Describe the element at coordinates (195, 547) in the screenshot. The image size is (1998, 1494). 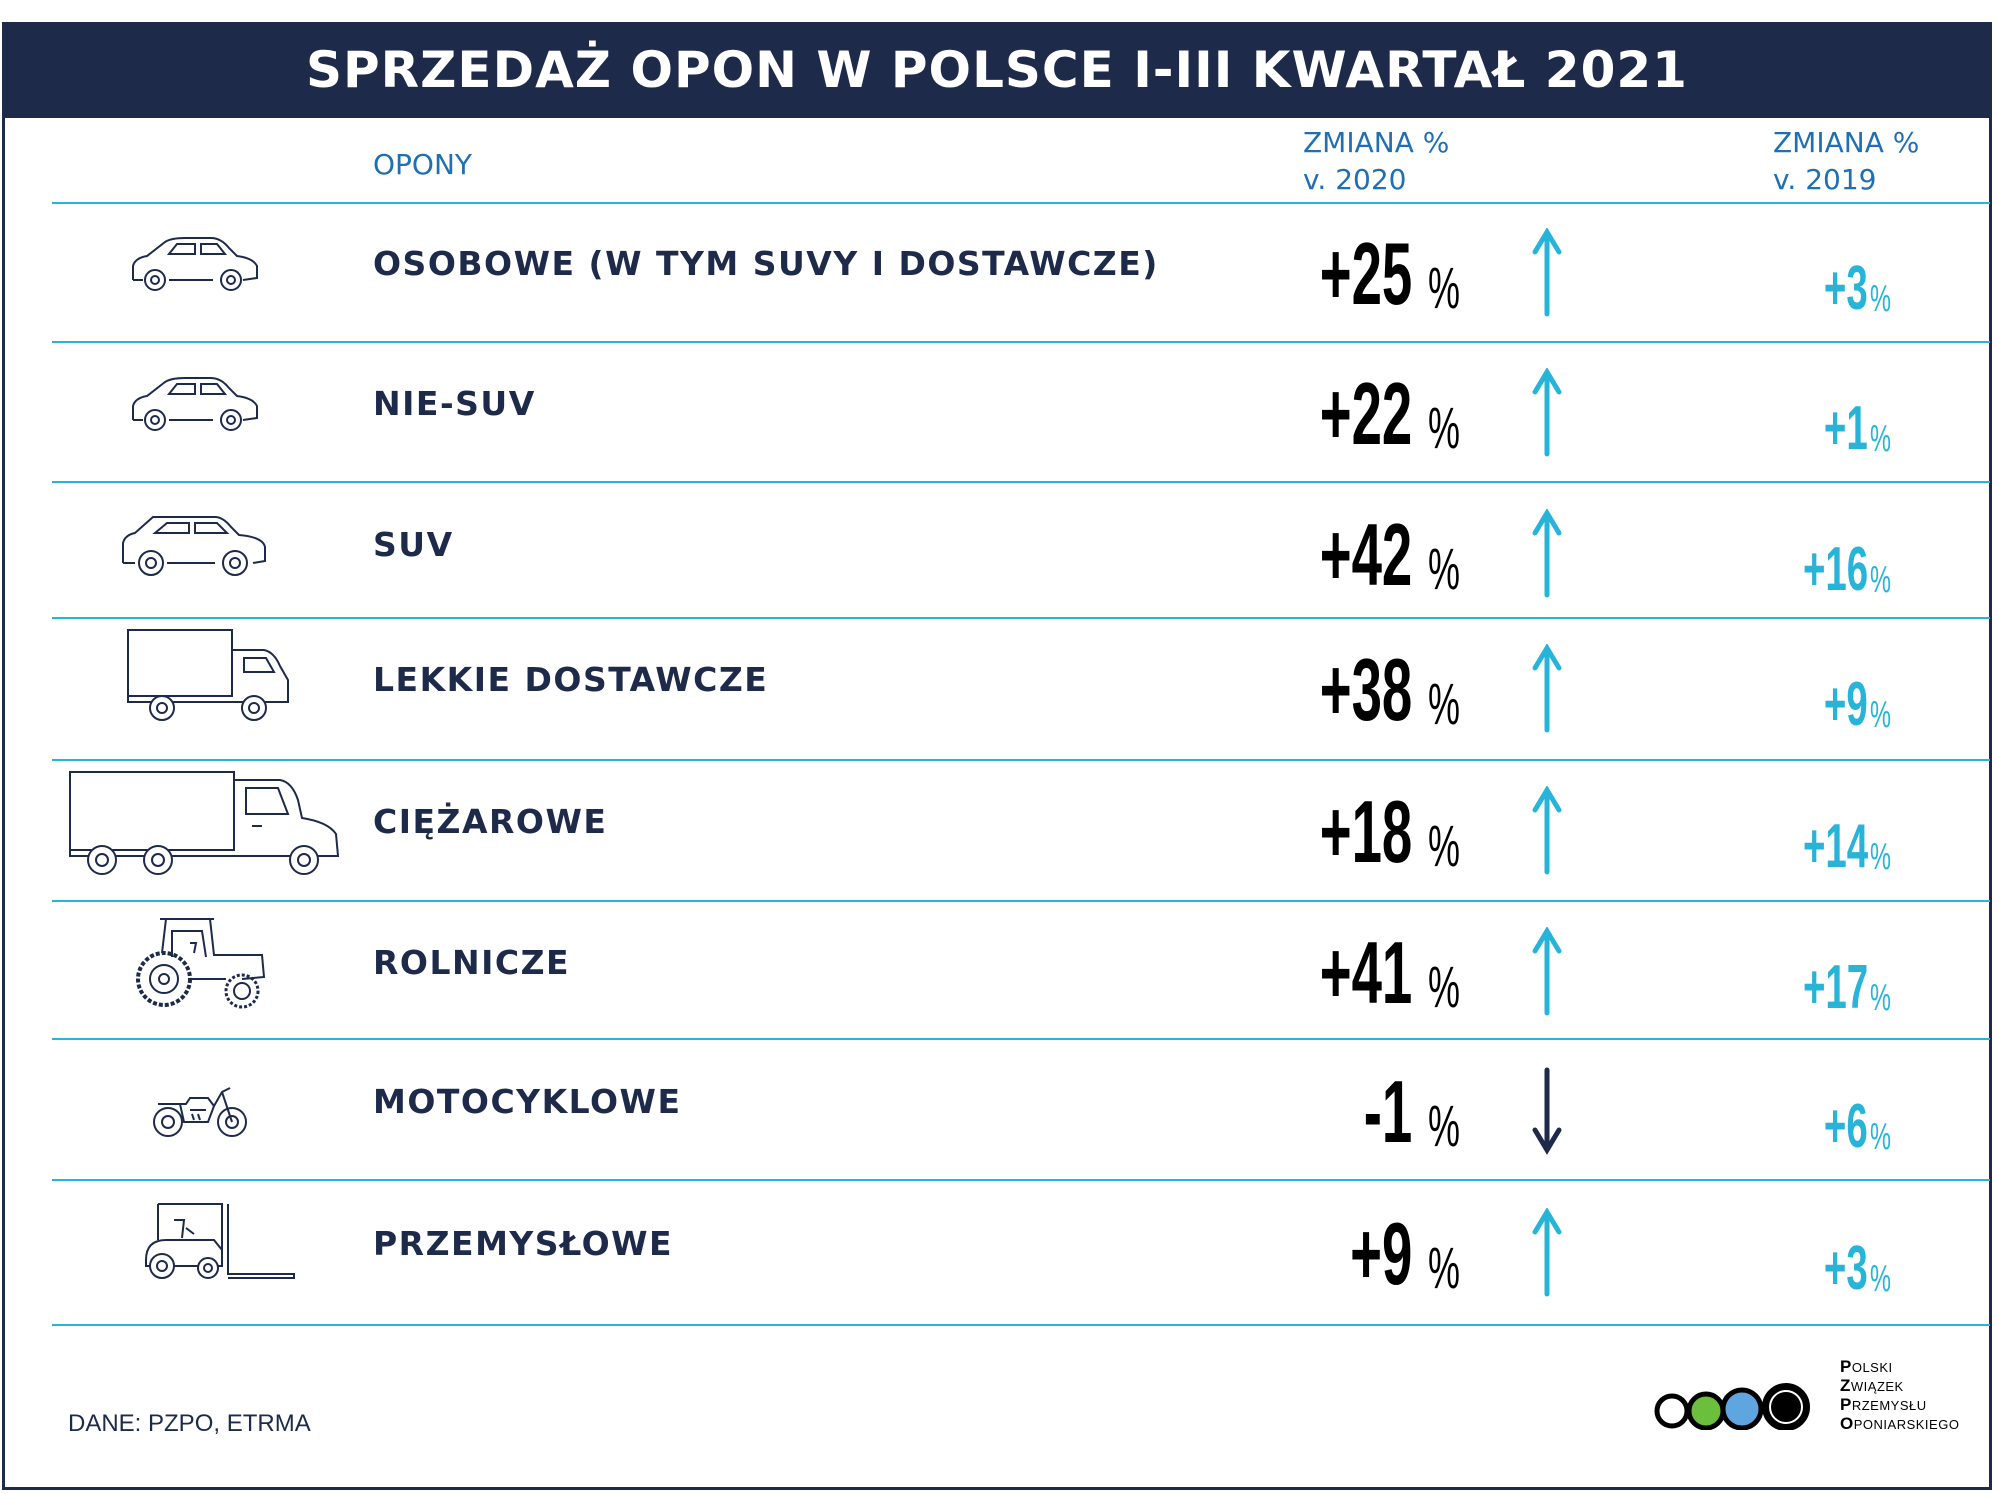
I see `suv-icon` at that location.